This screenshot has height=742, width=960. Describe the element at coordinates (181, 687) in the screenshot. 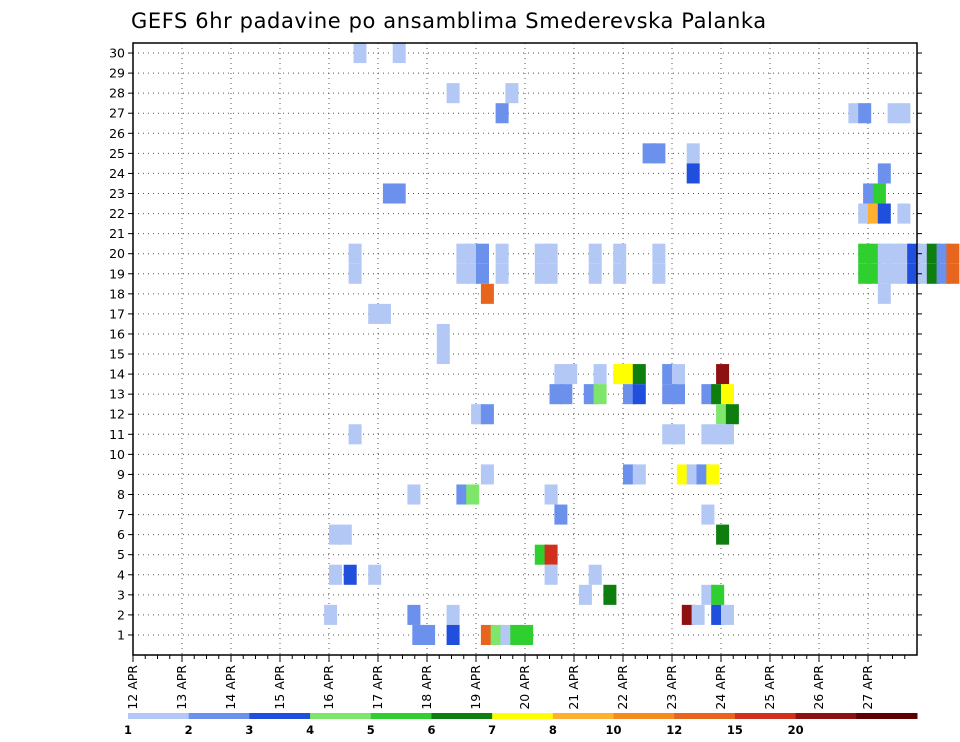

I see `x-tick-label: 13 APR` at that location.